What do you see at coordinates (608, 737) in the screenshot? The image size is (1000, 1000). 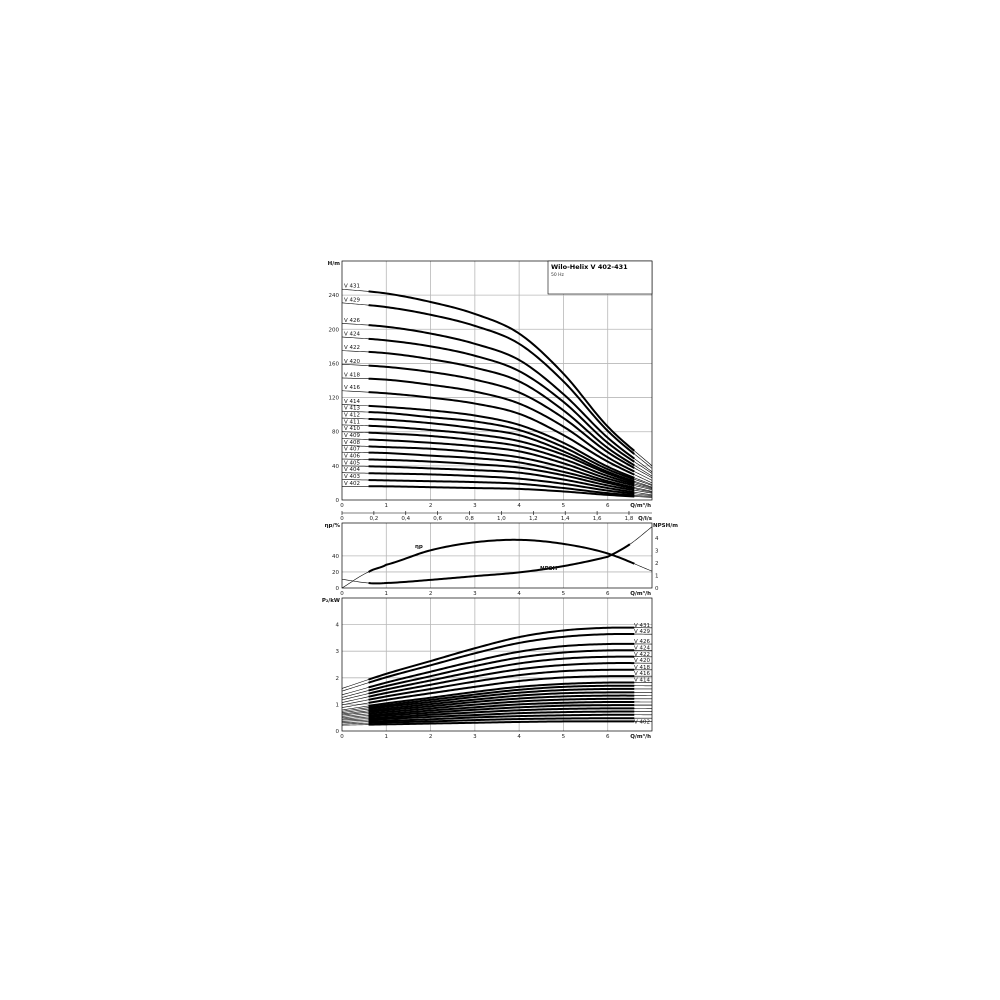 I see `x-tick-label: 6` at bounding box center [608, 737].